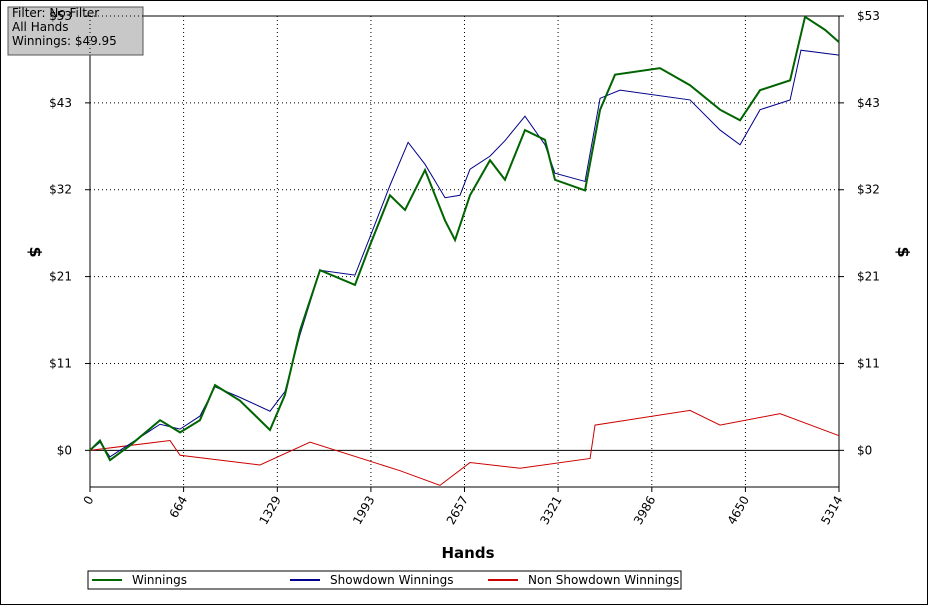 This screenshot has width=928, height=605. What do you see at coordinates (903, 251) in the screenshot?
I see `y2-axis-label: $` at bounding box center [903, 251].